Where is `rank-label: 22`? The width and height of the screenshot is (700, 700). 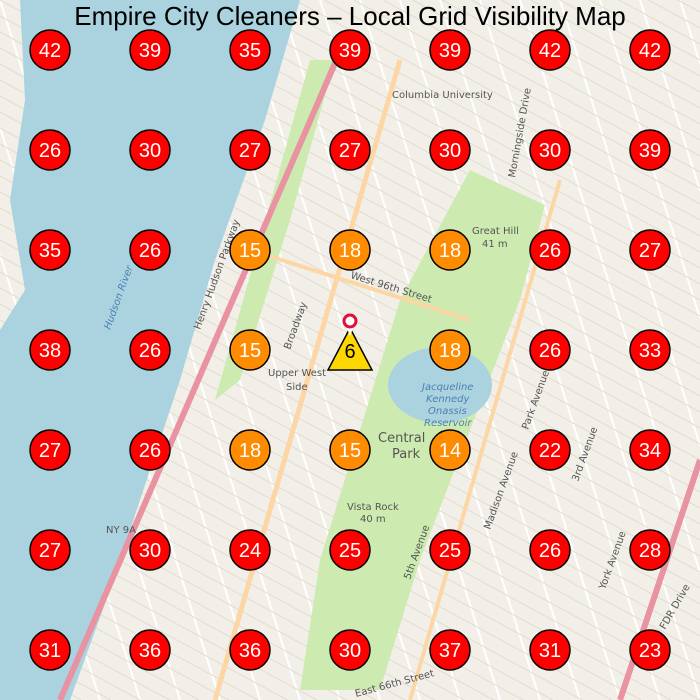 rank-label: 22 is located at coordinates (550, 451).